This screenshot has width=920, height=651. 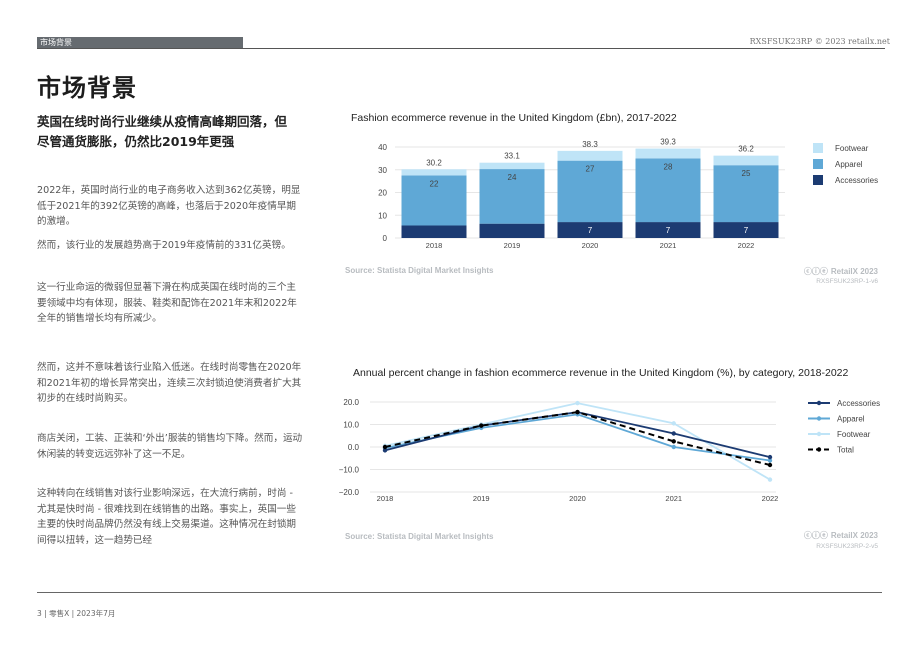 What do you see at coordinates (354, 447) in the screenshot?
I see `chart2-ytick: 0.0` at bounding box center [354, 447].